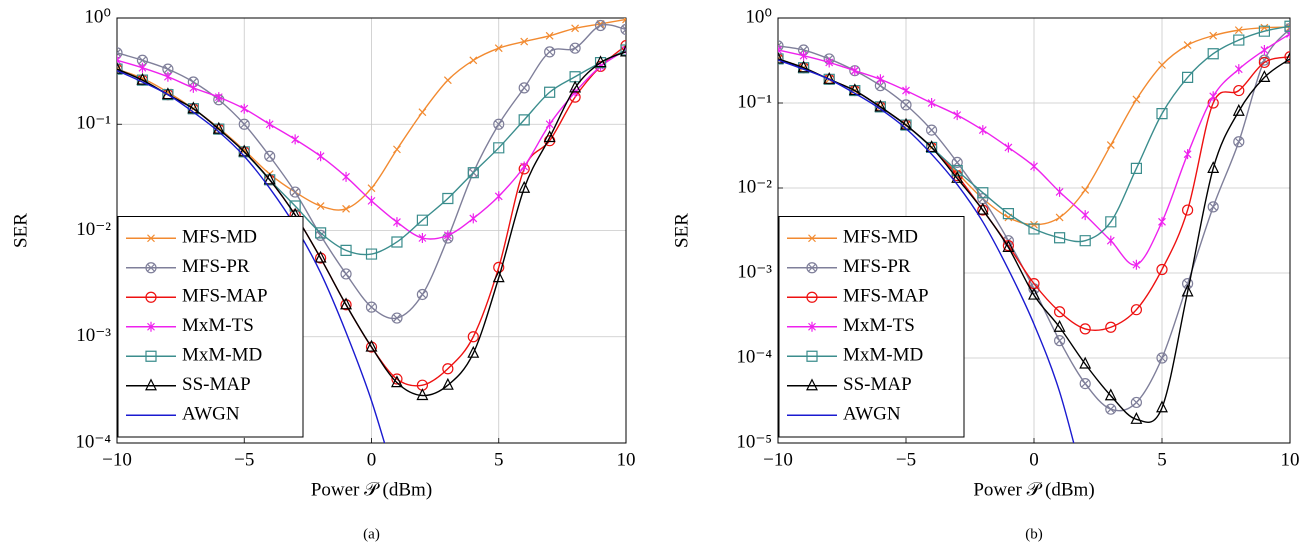  I want to click on y-tick-label: 10⁻⁴, so click(93, 441).